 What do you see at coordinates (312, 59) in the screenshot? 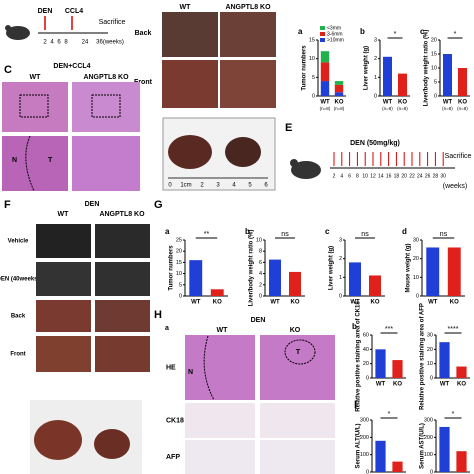
I see `y-tick-label: 10` at bounding box center [312, 59].